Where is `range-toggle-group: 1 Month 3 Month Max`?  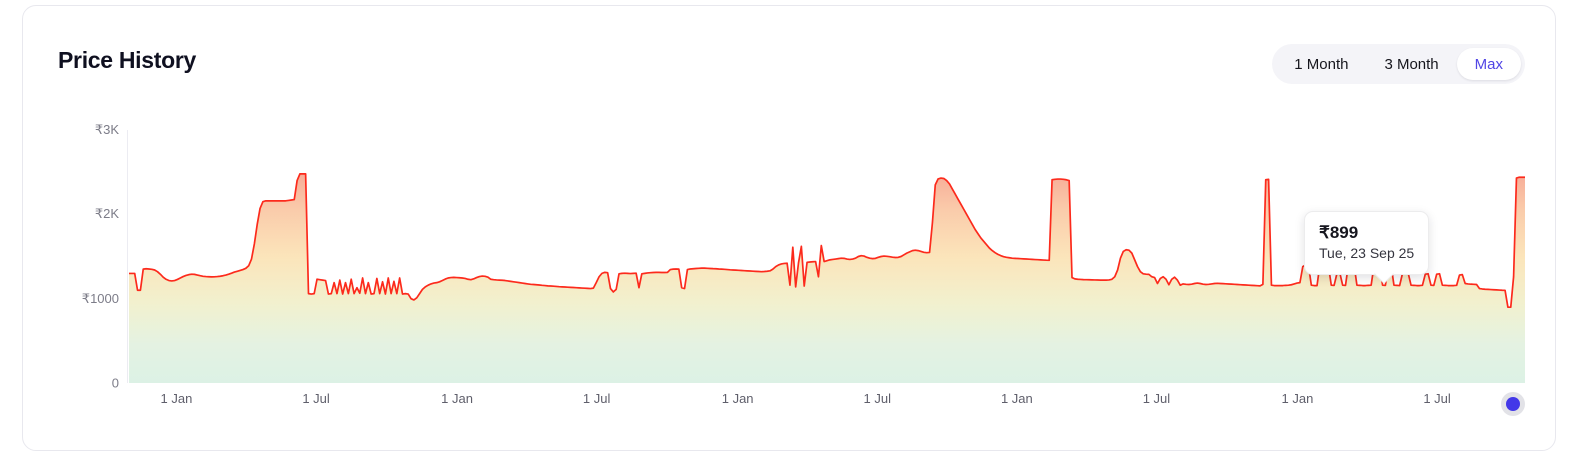 range-toggle-group: 1 Month 3 Month Max is located at coordinates (1398, 64).